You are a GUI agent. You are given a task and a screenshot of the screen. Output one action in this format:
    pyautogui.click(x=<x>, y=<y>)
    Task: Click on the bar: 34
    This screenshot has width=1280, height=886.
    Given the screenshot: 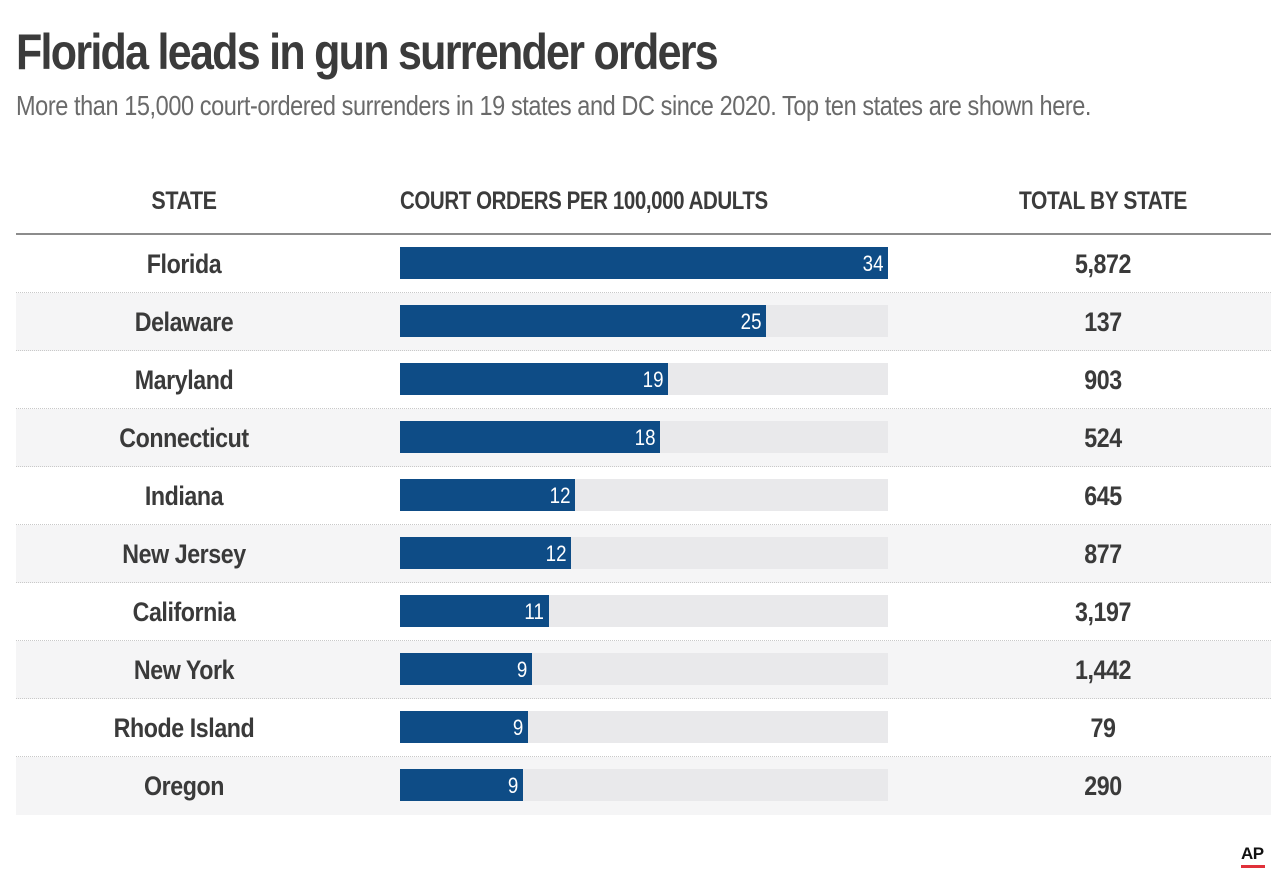 What is the action you would take?
    pyautogui.click(x=644, y=263)
    